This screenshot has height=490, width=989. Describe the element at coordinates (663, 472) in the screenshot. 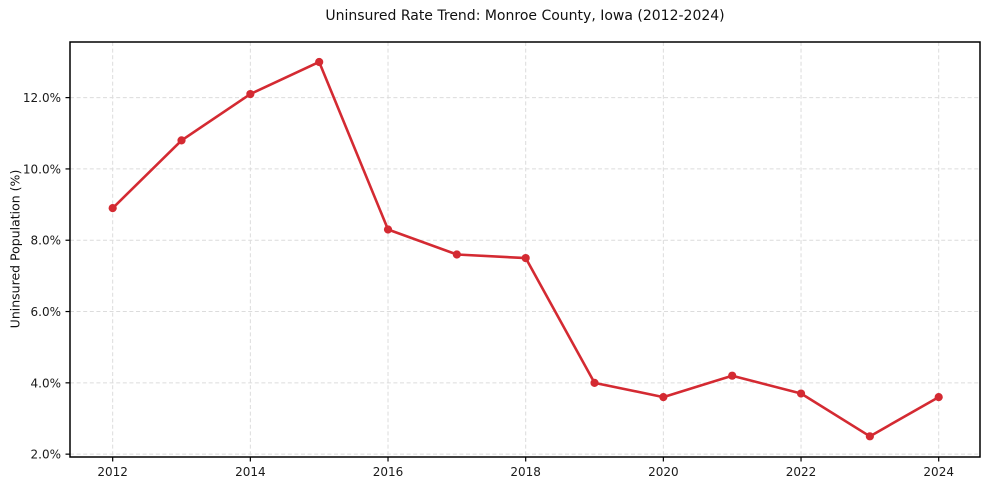

I see `x-tick-label: 2020` at that location.